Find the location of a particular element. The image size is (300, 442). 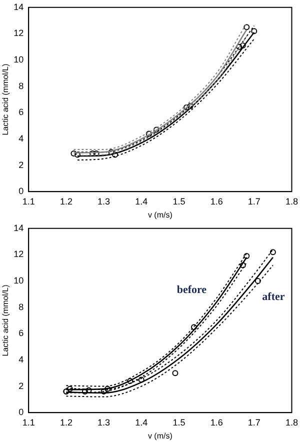

series-label: after is located at coordinates (273, 296).